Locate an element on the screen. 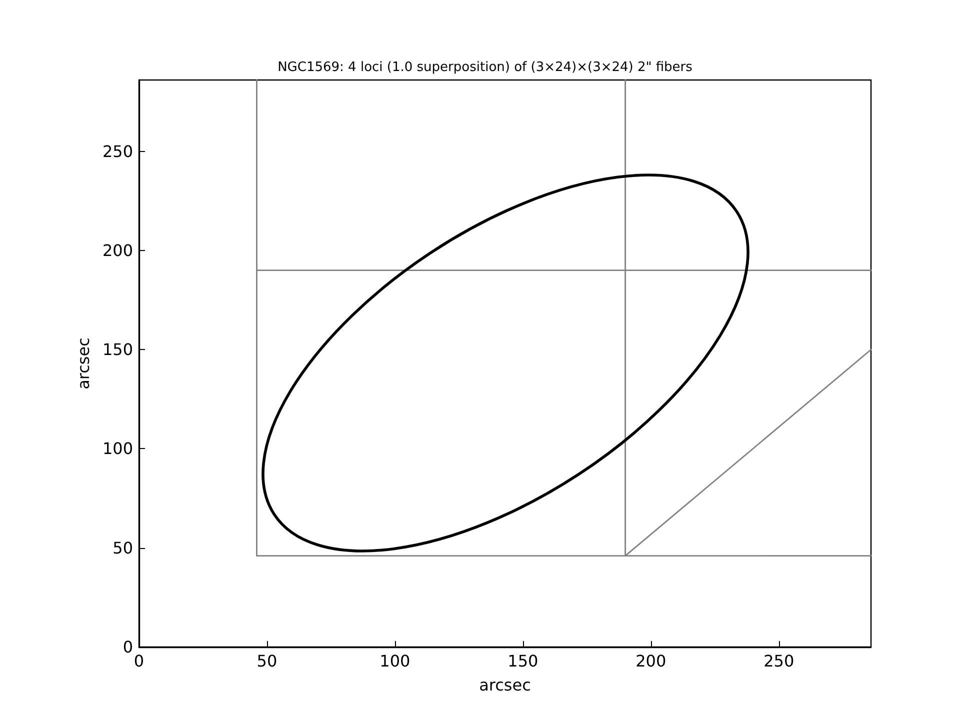  y-tick-label: 200 is located at coordinates (117, 250).